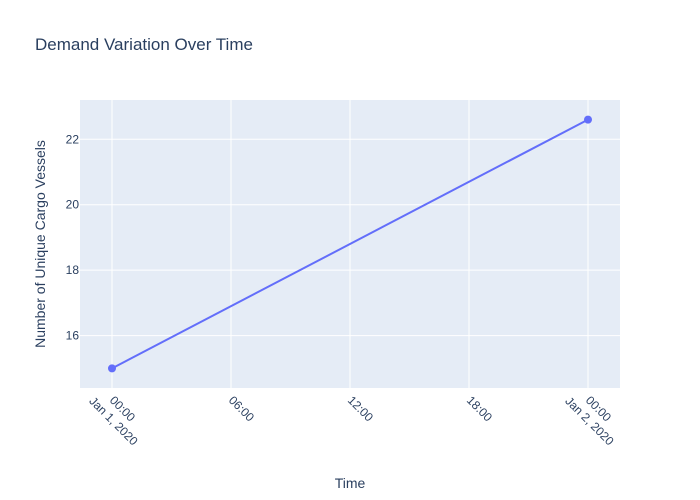  I want to click on x-tick-time: 12:00, so click(360, 408).